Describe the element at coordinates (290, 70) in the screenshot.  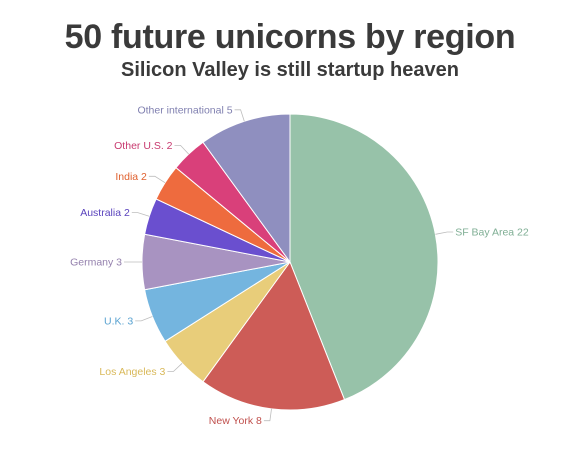
I see `chart-subtitle: Silicon Valley is still startup heaven` at that location.